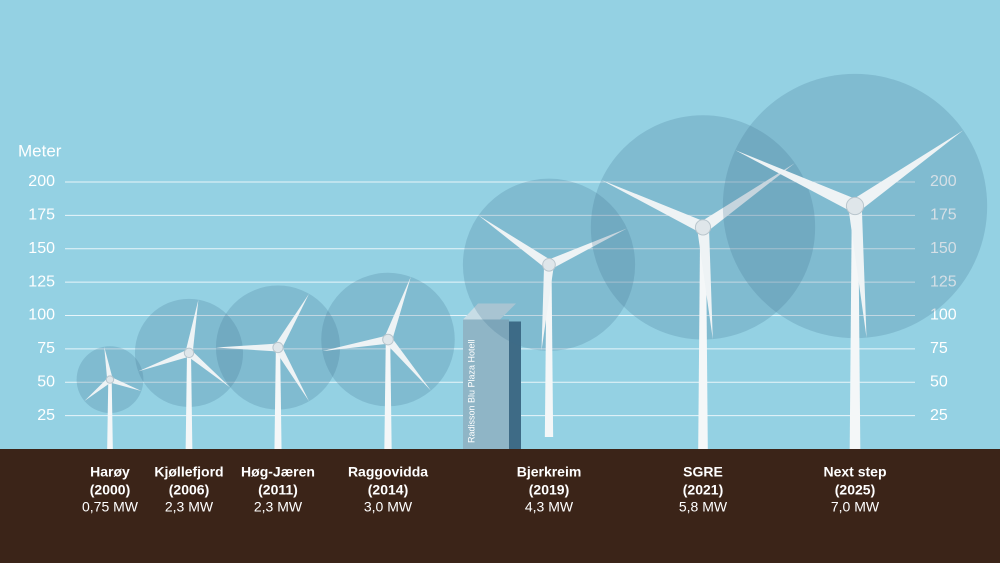  What do you see at coordinates (471, 391) in the screenshot?
I see `building-label: Radisson Blu Plaza Hotell` at bounding box center [471, 391].